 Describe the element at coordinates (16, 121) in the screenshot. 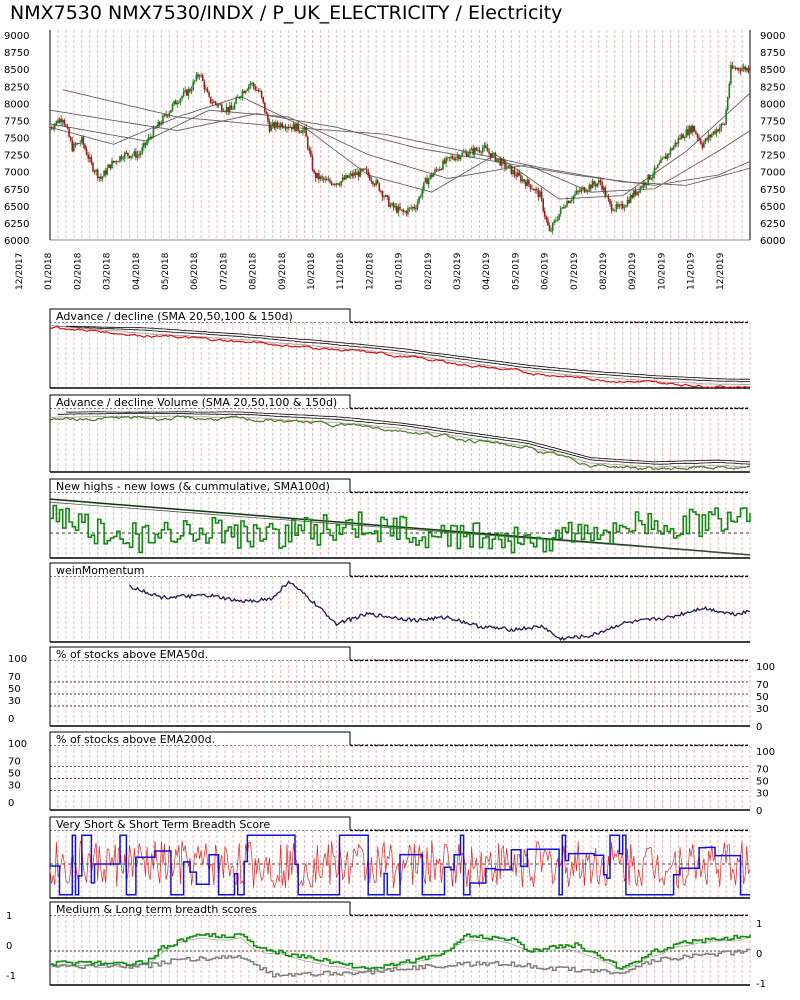

I see `y-tick-label-left: 7750` at that location.